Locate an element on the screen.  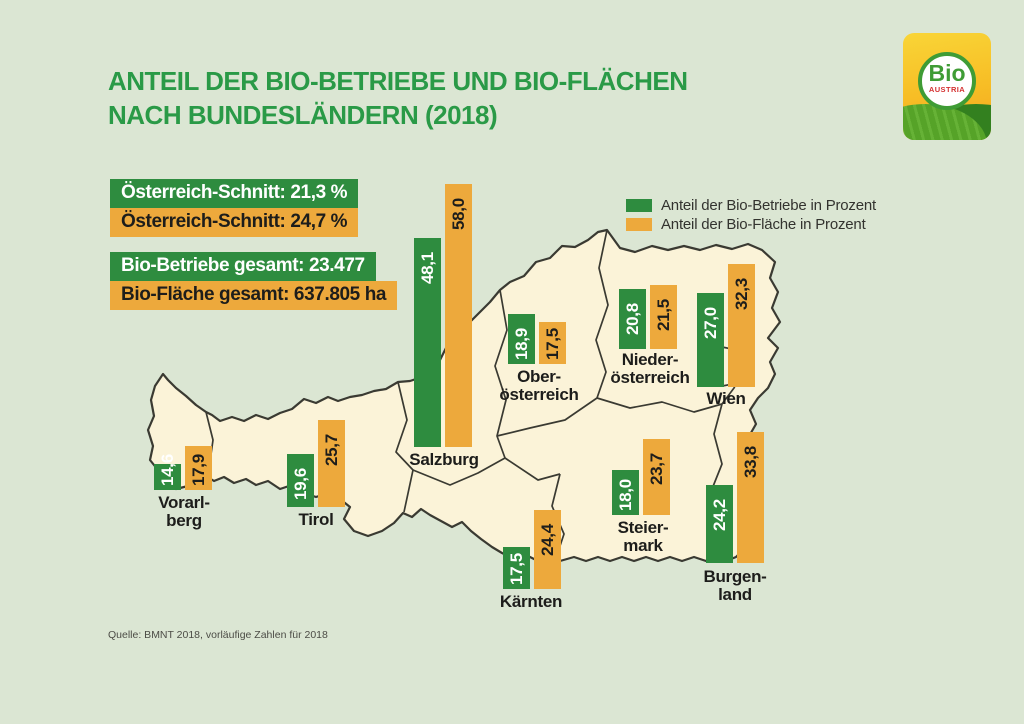
bar-vorarlberg-flaeche: 17,9 is located at coordinates (198, 468).